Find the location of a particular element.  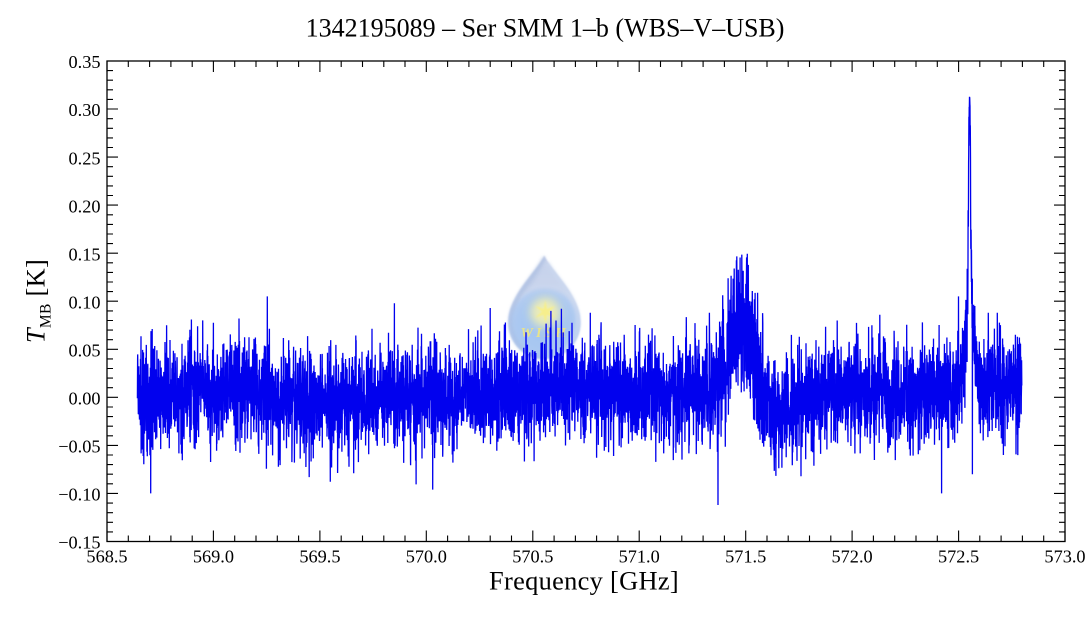

svg-text: −0.10 is located at coordinates (79, 495).